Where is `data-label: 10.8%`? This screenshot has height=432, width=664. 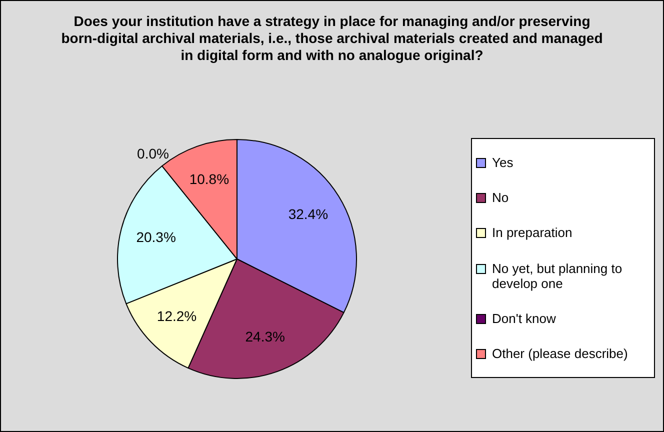 data-label: 10.8% is located at coordinates (209, 178).